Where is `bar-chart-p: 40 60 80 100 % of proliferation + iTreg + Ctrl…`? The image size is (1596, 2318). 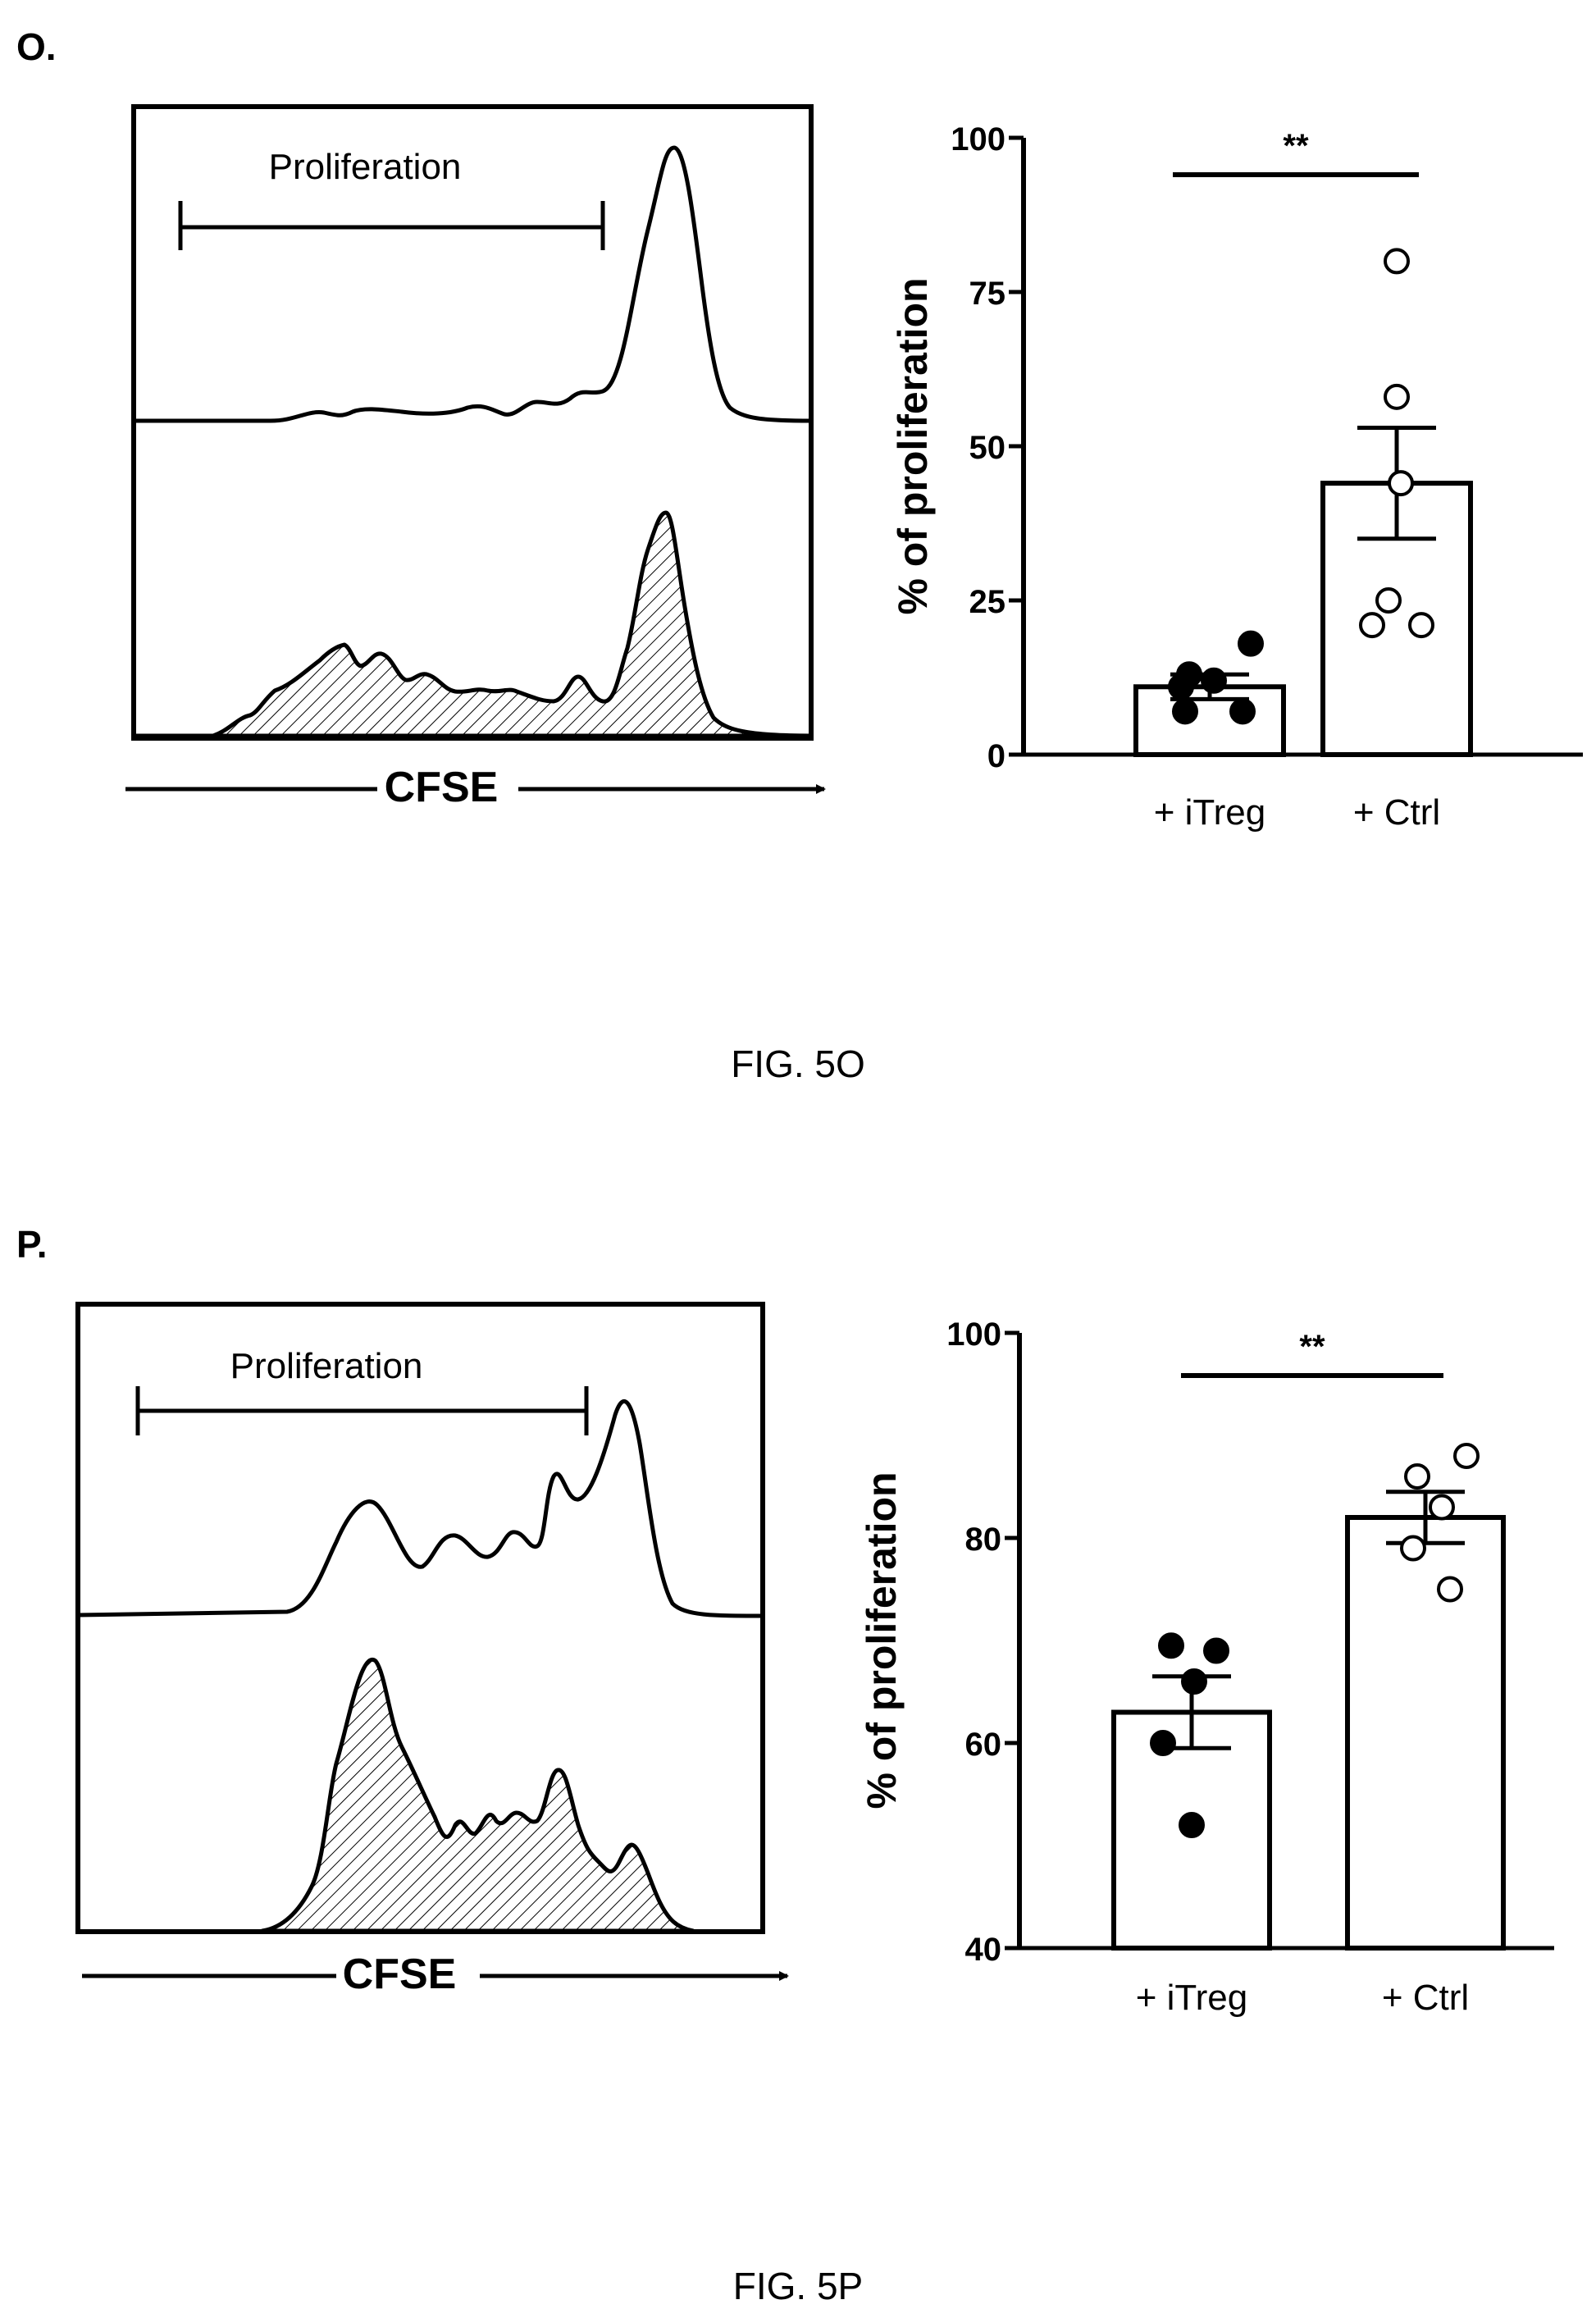 bar-chart-p: 40 60 80 100 % of proliferation + iTreg + Ctrl… is located at coordinates (1206, 1667).